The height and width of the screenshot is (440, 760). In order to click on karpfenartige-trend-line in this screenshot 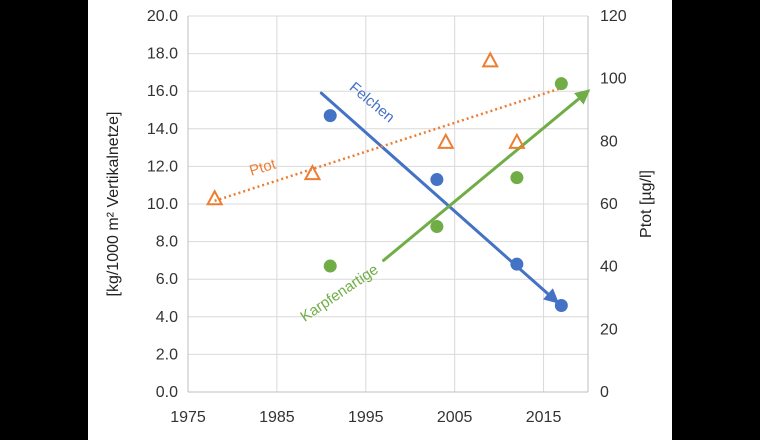, I will do `click(486, 175)`.